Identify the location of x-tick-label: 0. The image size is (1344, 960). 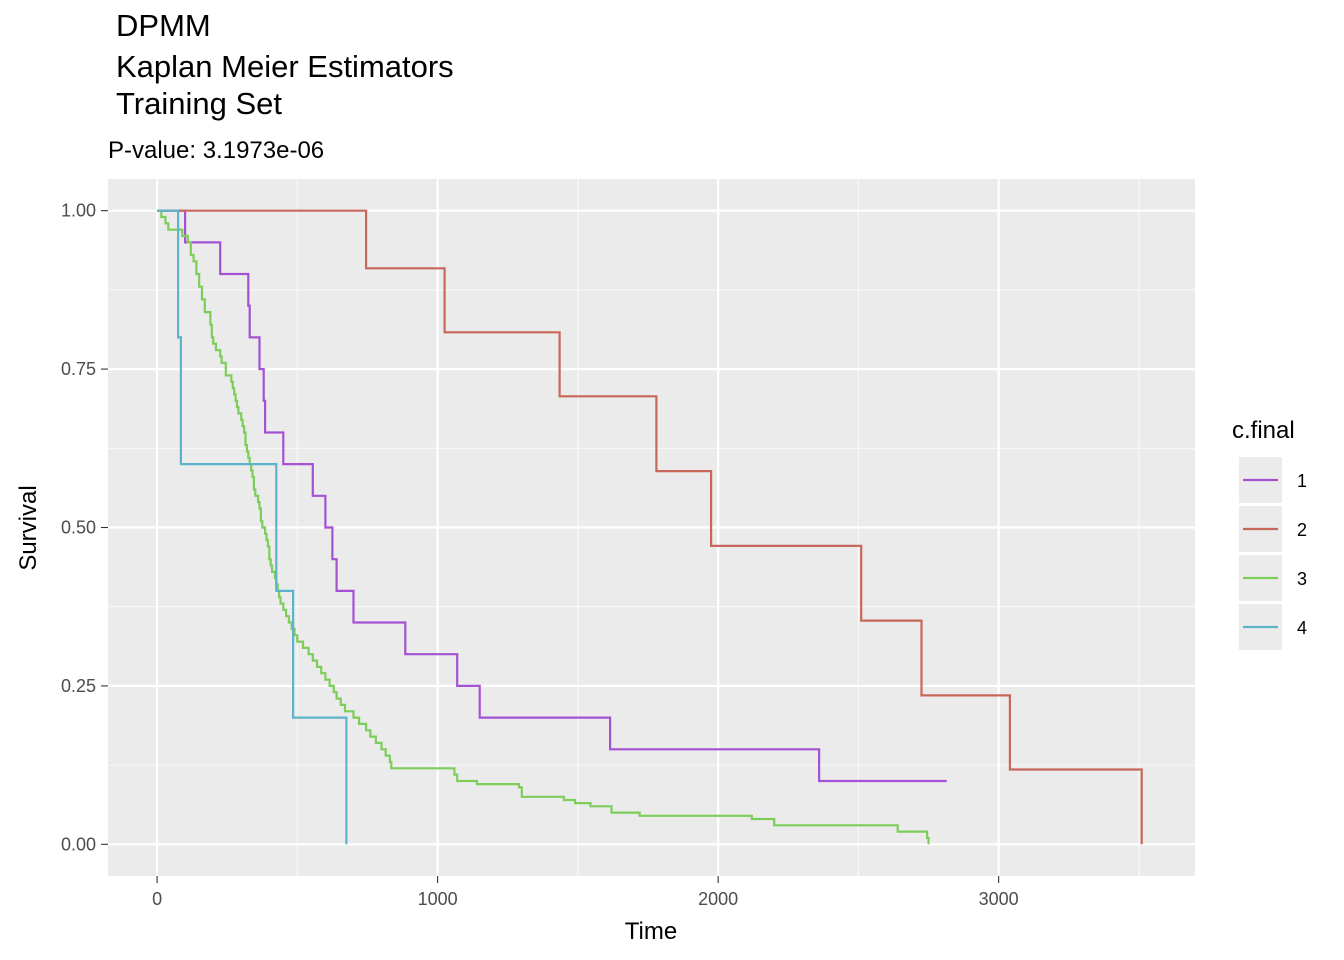
(157, 899).